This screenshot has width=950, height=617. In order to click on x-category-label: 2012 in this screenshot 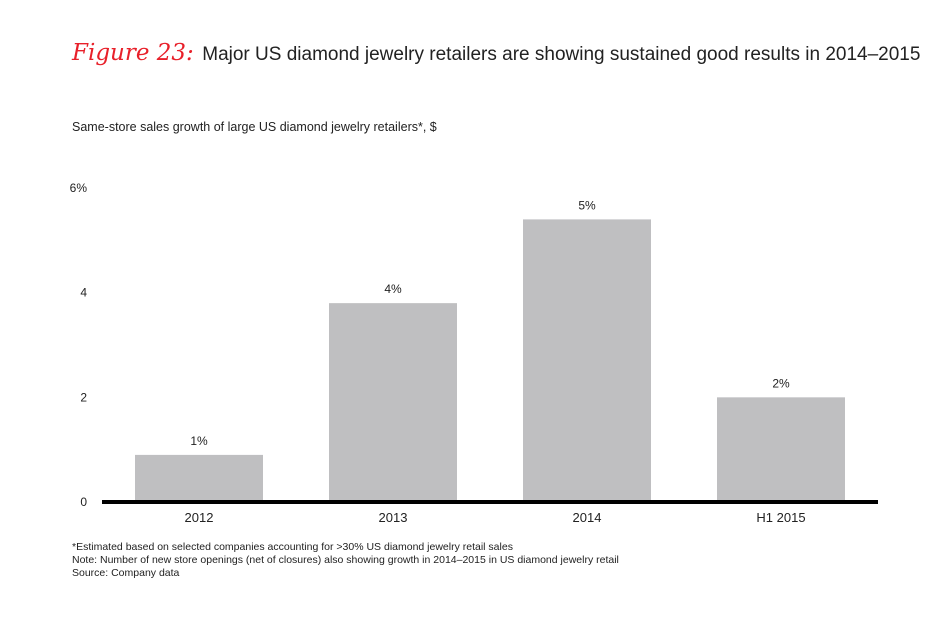, I will do `click(199, 517)`.